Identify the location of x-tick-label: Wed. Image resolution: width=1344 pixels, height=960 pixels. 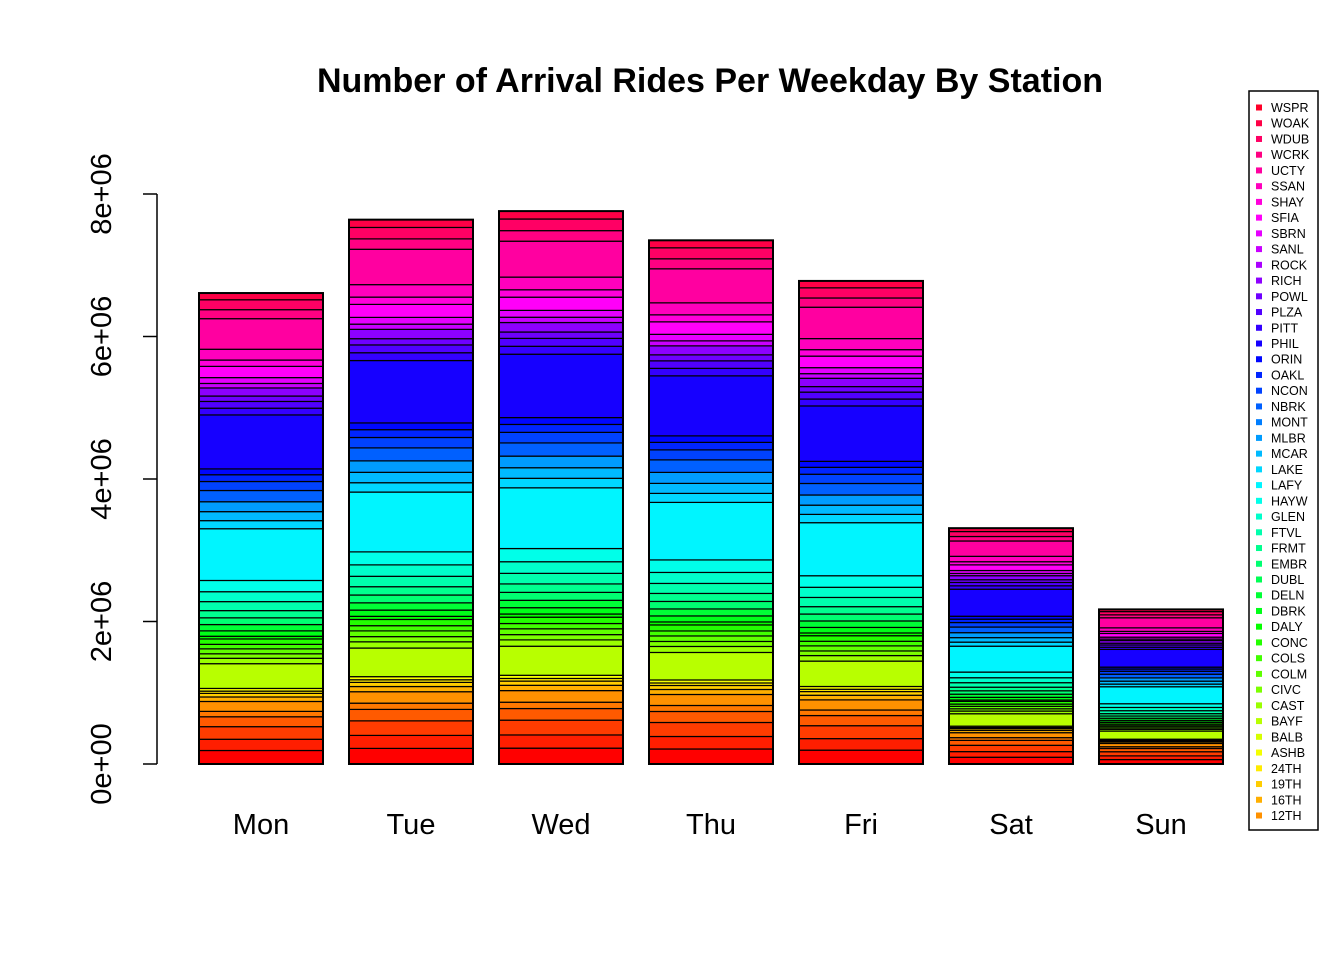
(560, 825).